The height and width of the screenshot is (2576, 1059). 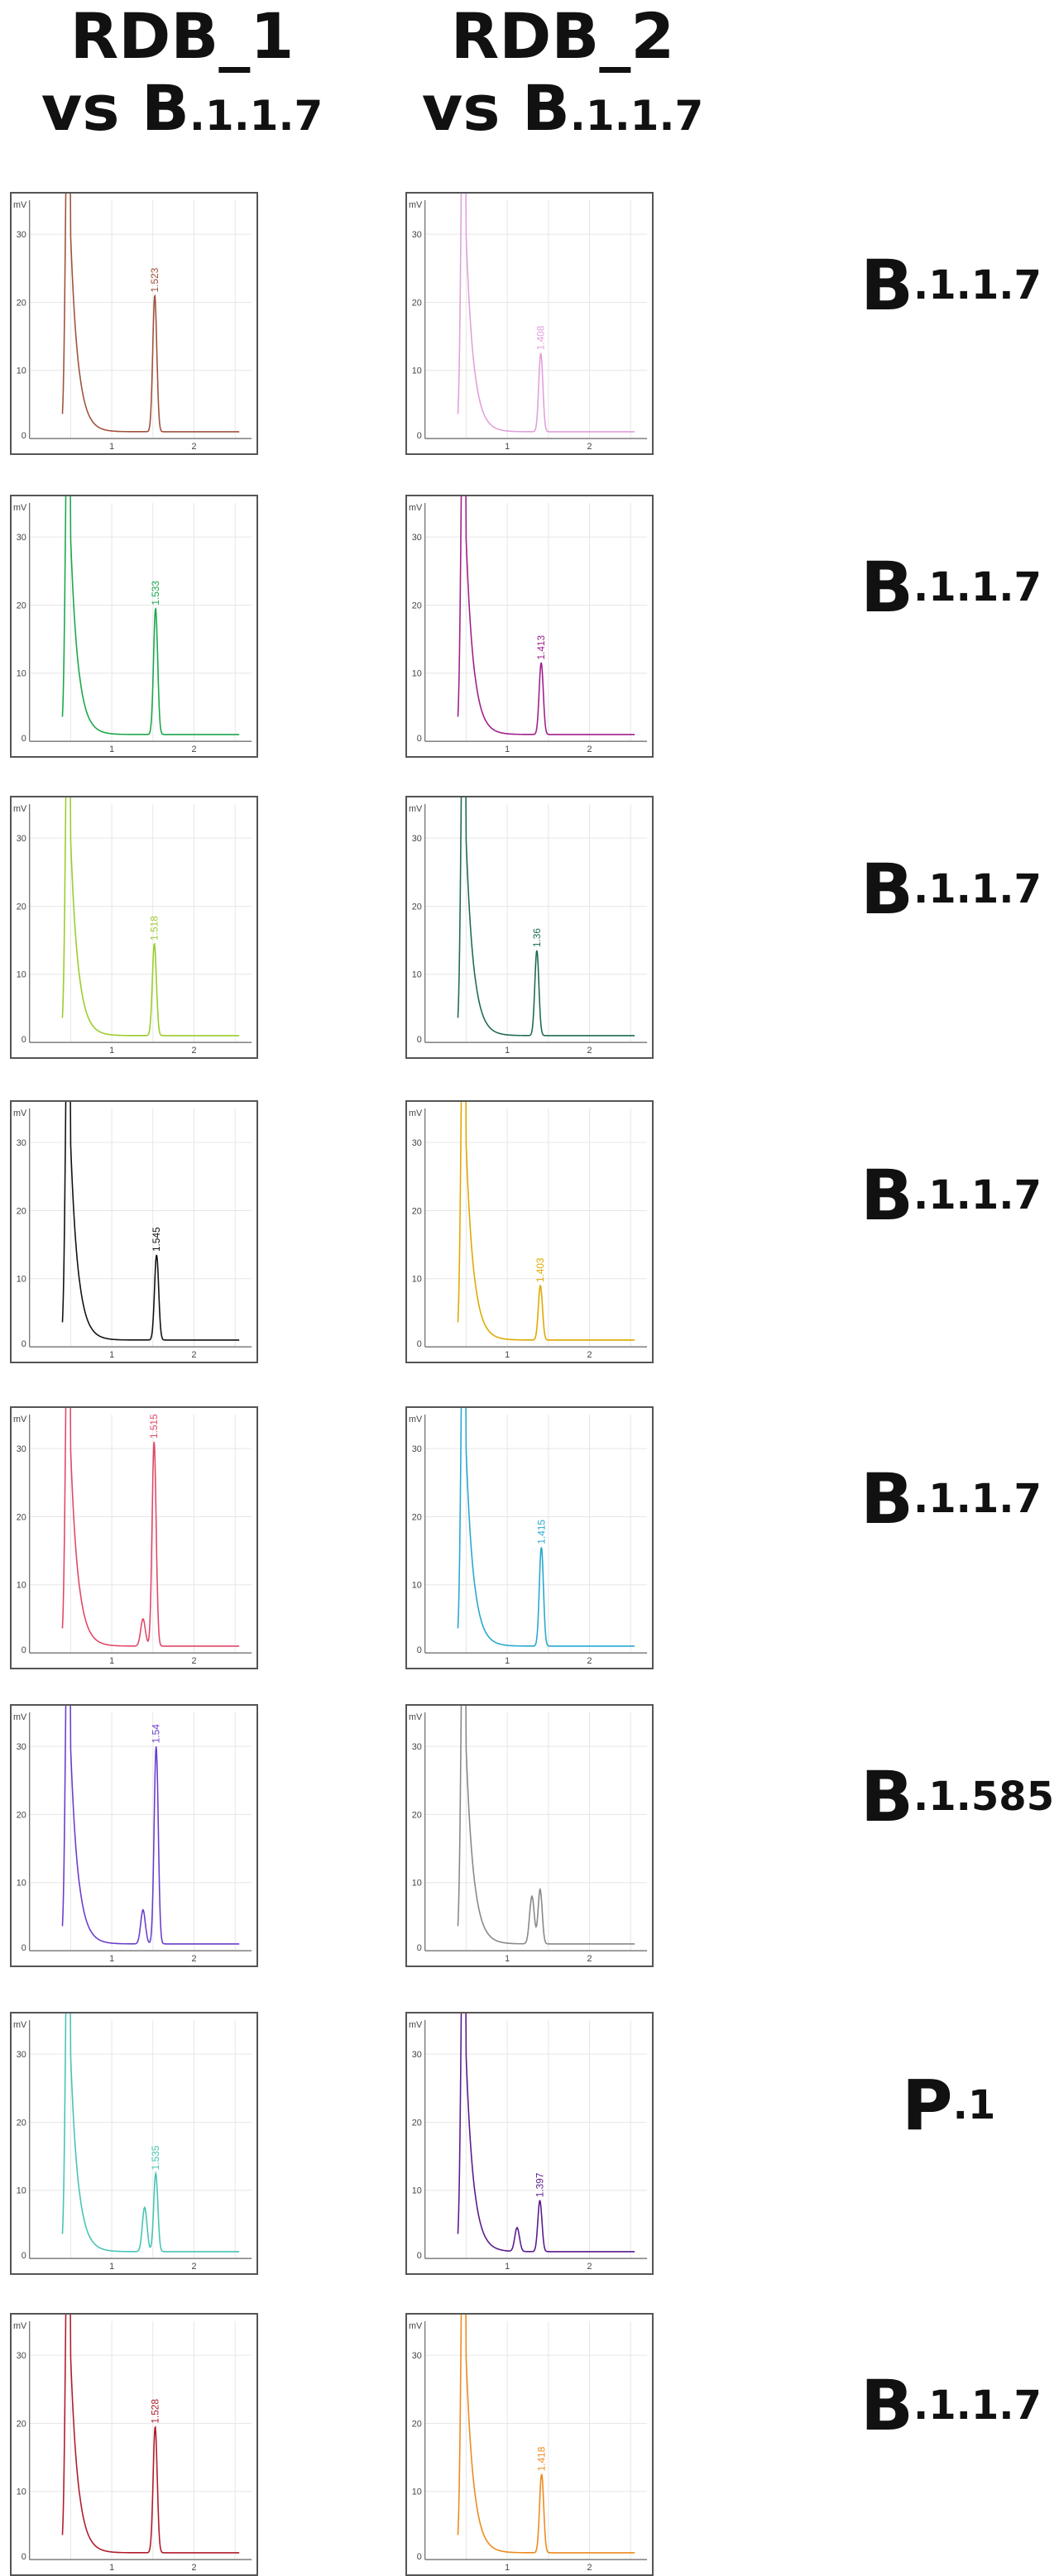 I want to click on peak-label: 1.418, so click(x=542, y=2459).